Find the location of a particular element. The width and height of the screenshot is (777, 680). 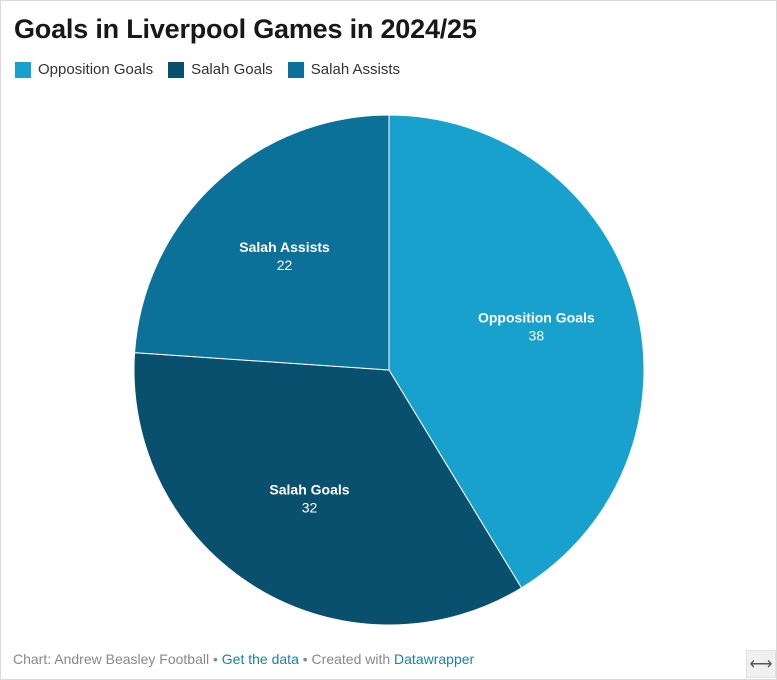

datawrapper-link: Datawrapper is located at coordinates (434, 659).